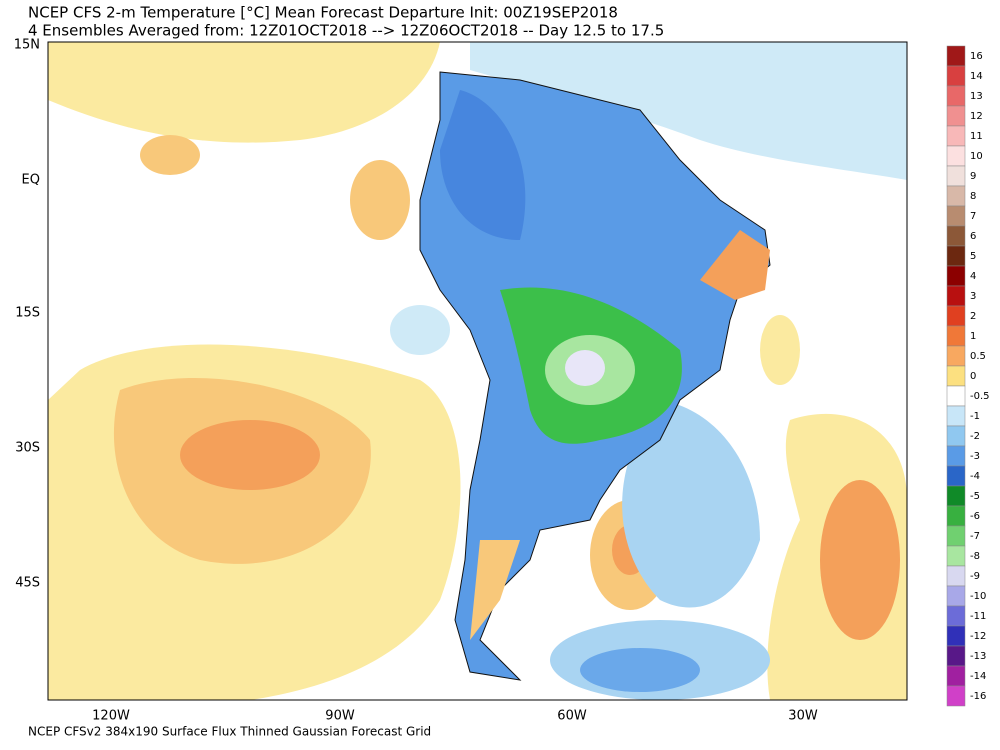 The image size is (1000, 750). Describe the element at coordinates (27, 448) in the screenshot. I see `lat-label: 30S` at that location.